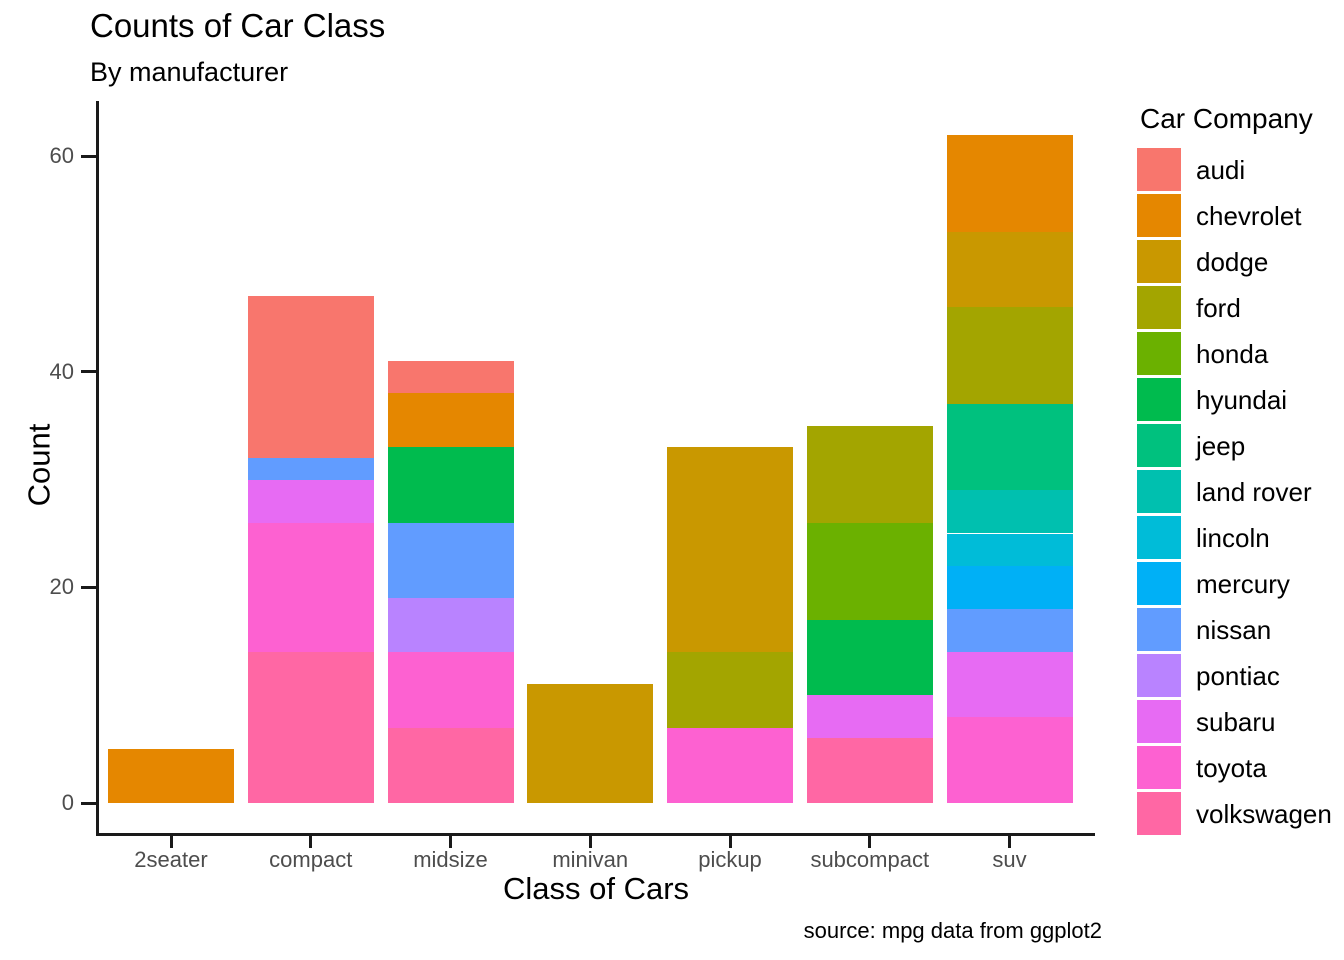 Image resolution: width=1344 pixels, height=960 pixels. Describe the element at coordinates (1254, 491) in the screenshot. I see `legend-label: land rover` at that location.